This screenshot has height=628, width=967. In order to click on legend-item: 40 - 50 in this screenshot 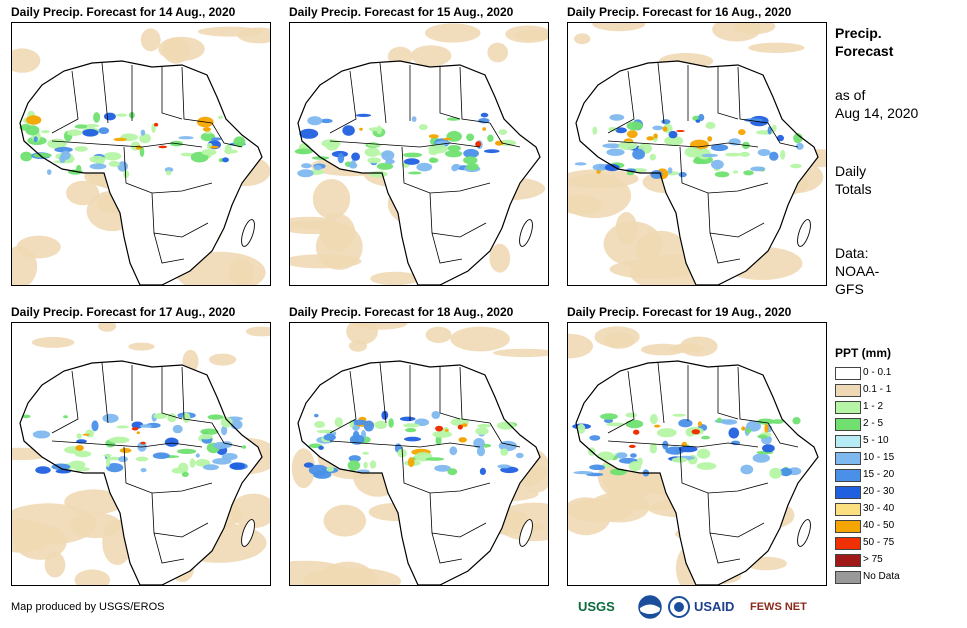, I will do `click(895, 526)`.